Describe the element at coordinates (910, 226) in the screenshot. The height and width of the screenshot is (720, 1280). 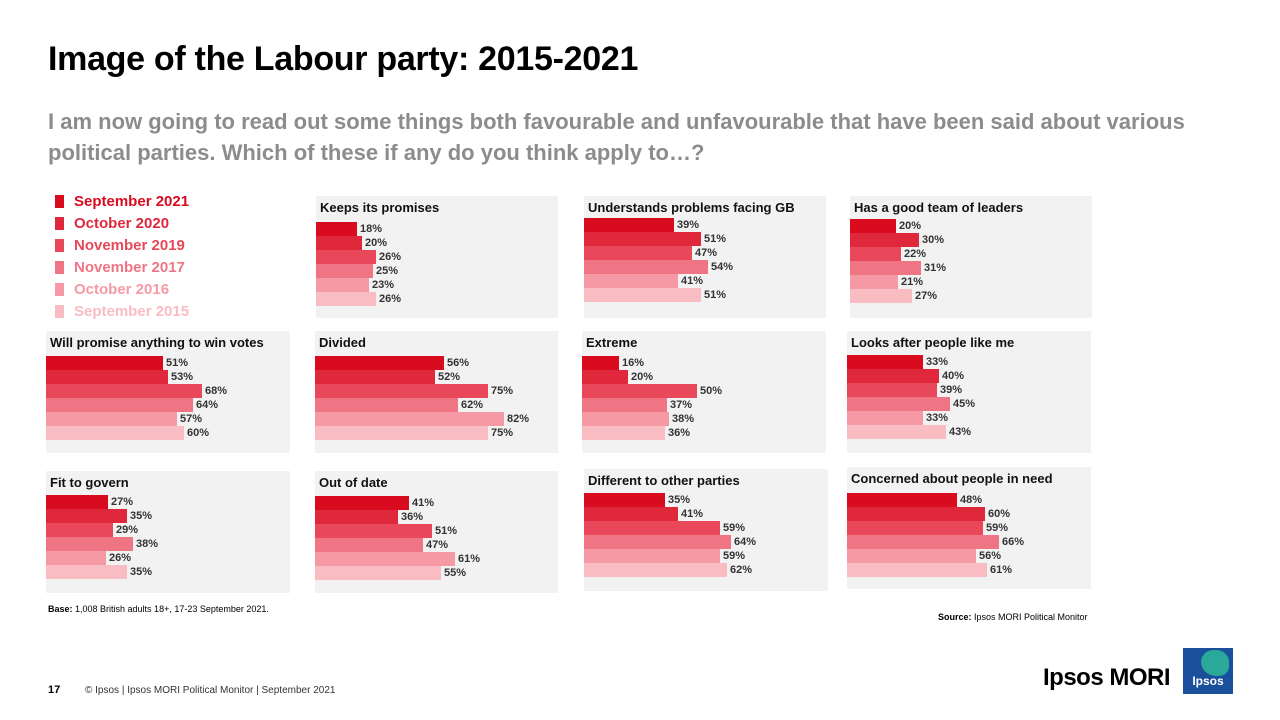
I see `data-label: 20%` at that location.